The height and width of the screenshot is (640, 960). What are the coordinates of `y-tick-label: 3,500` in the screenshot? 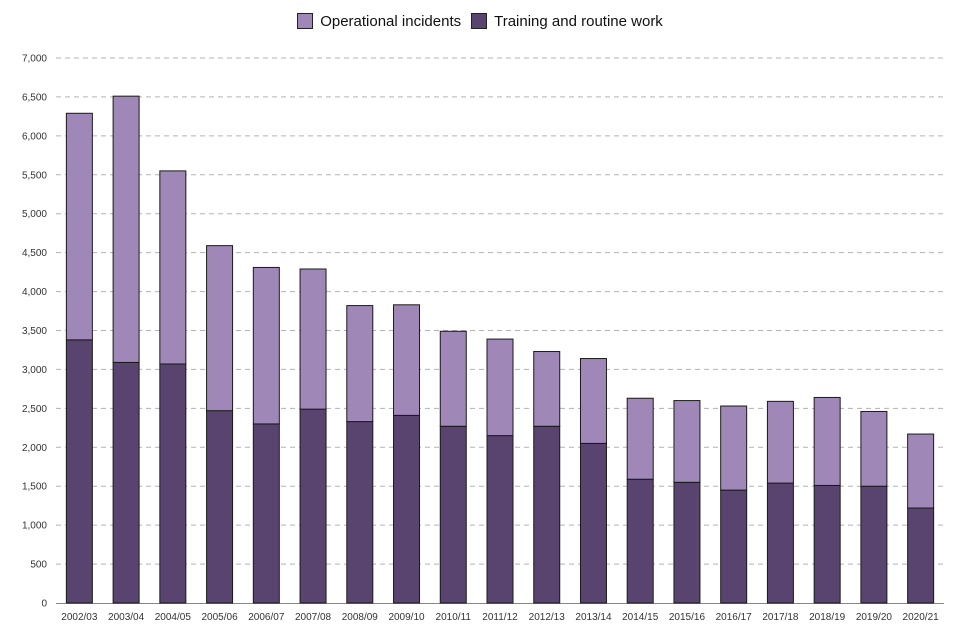 It's located at (34, 331).